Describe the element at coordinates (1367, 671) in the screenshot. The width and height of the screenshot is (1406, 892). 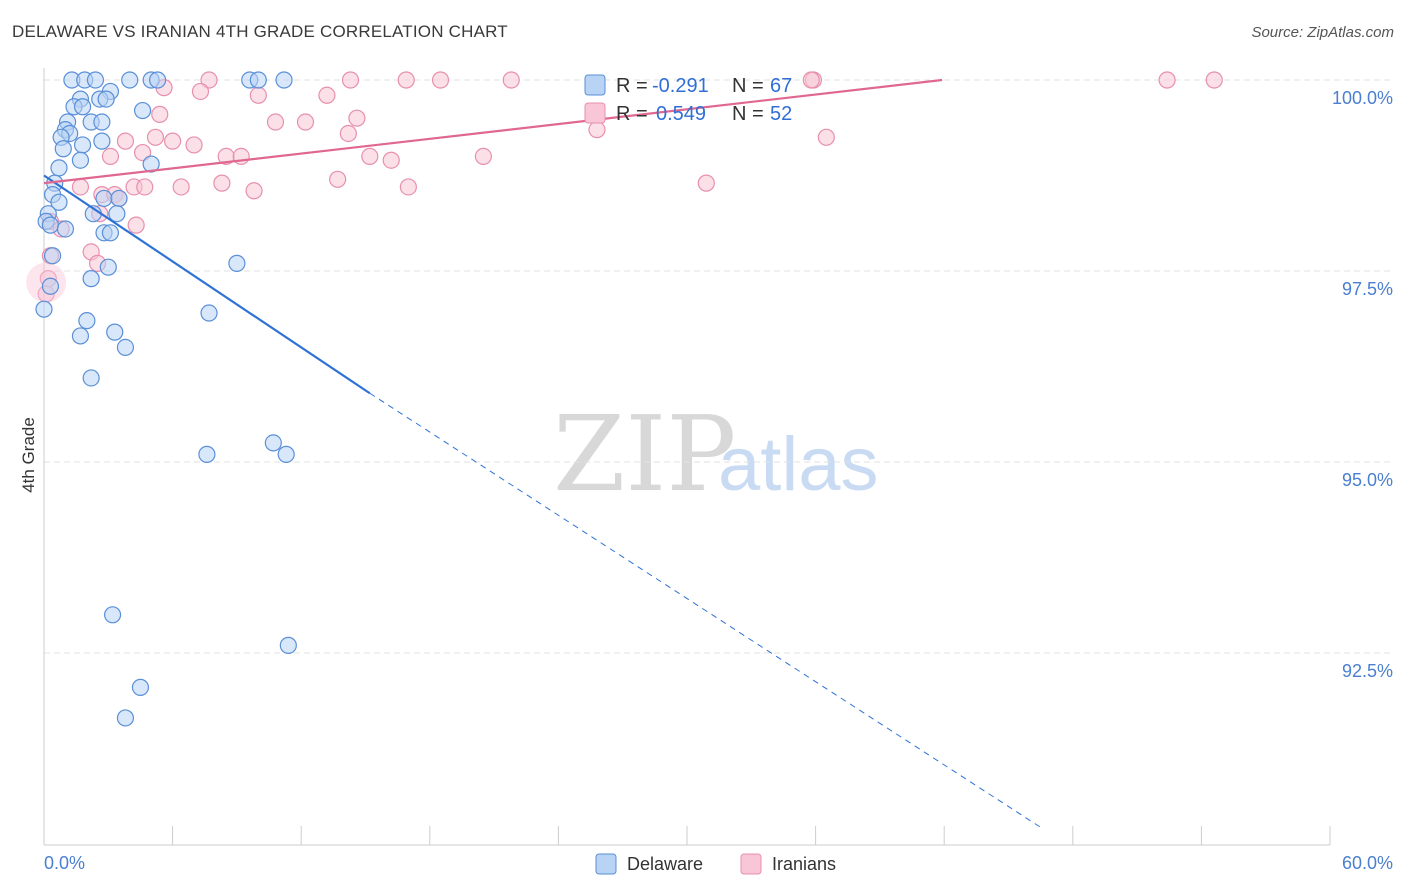
I see `y-tick-label-3: 92.5%` at that location.